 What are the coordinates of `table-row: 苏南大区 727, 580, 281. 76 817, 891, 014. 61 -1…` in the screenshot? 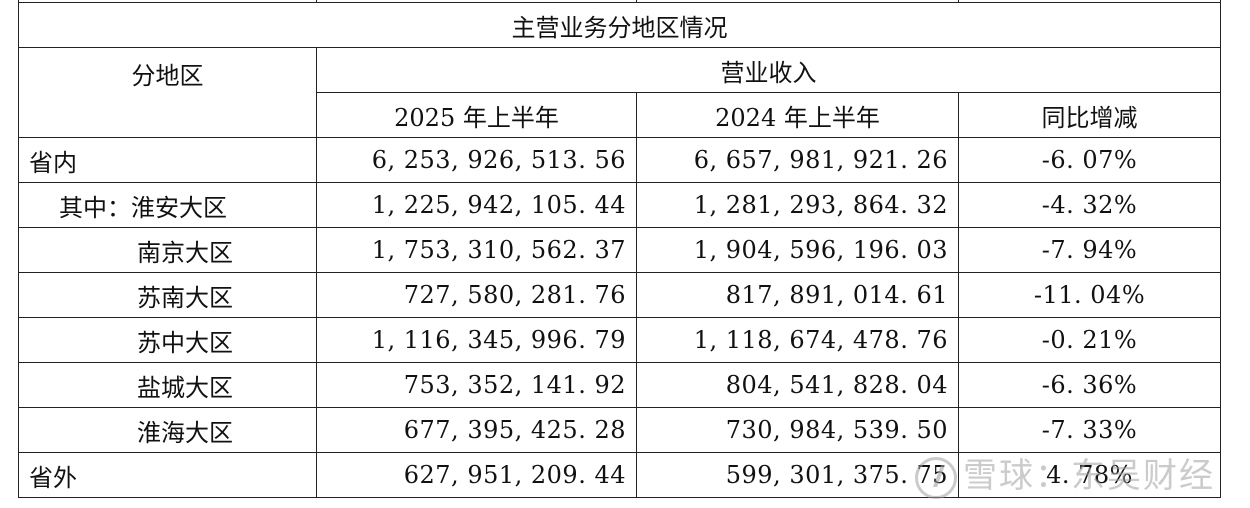 It's located at (619, 295).